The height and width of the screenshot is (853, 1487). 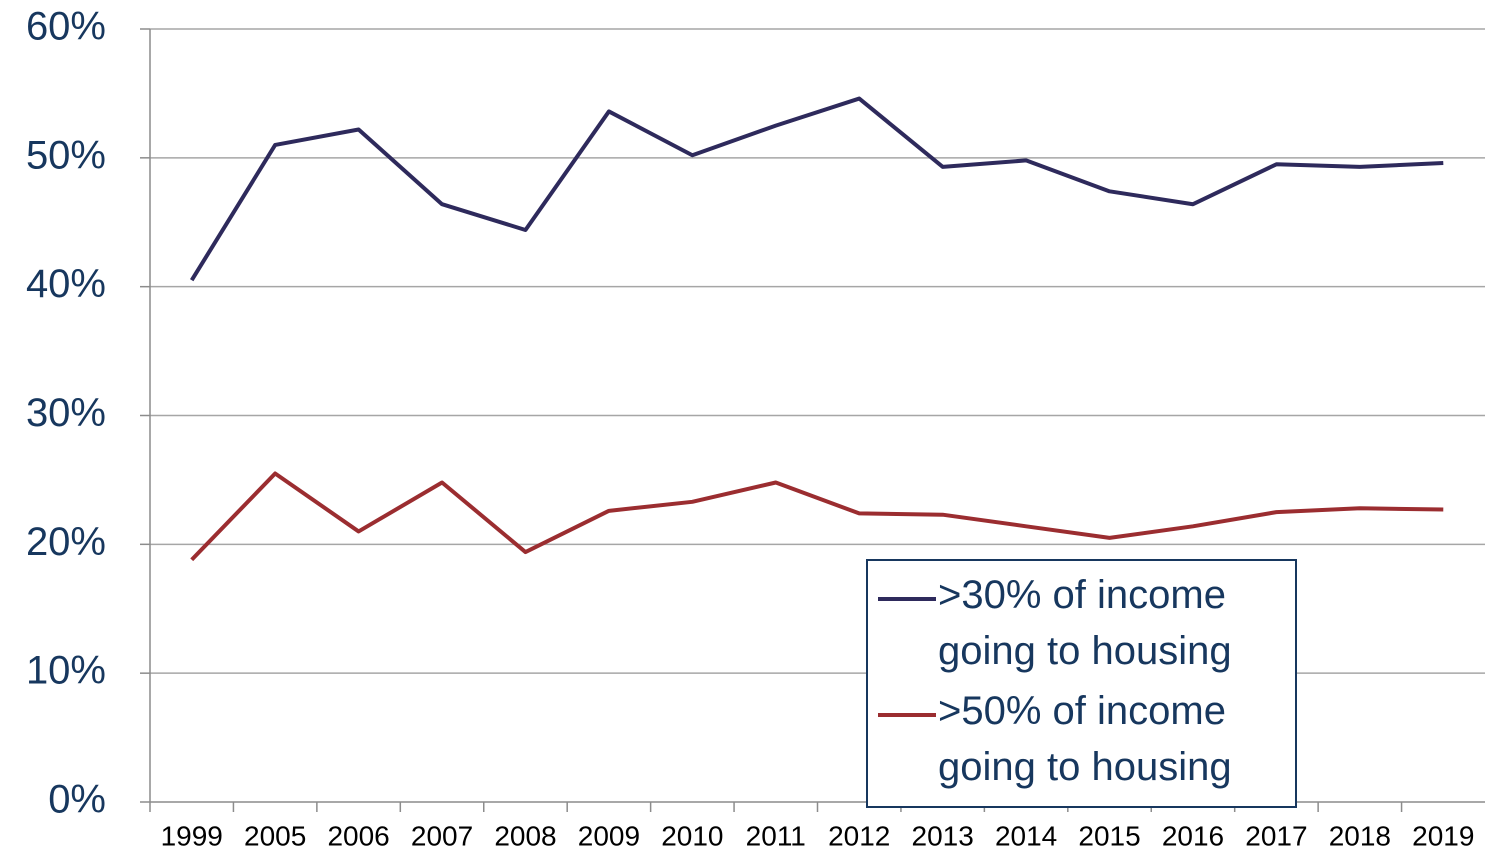 What do you see at coordinates (1360, 835) in the screenshot?
I see `x-tick-label: 2018` at bounding box center [1360, 835].